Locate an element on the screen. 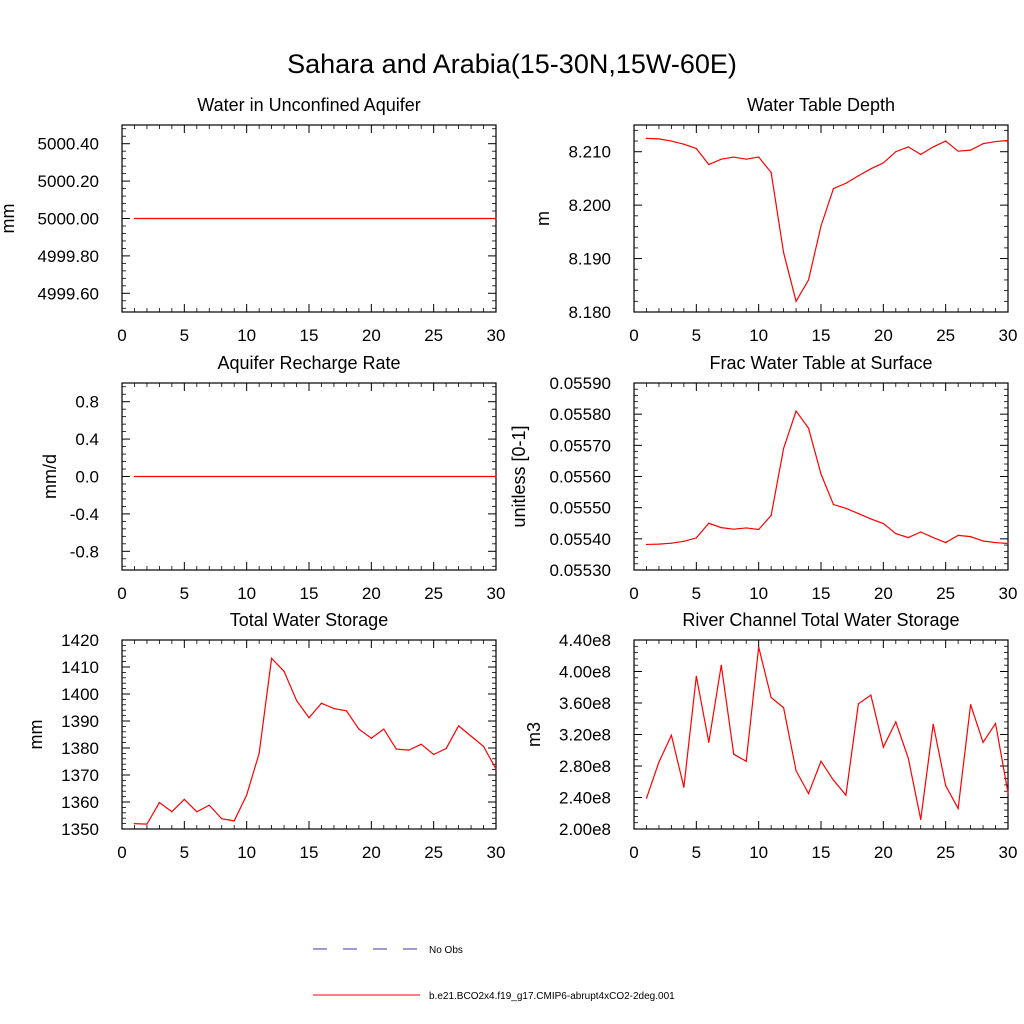 This screenshot has width=1024, height=1024. y-tick-label: 0.0 is located at coordinates (87, 477).